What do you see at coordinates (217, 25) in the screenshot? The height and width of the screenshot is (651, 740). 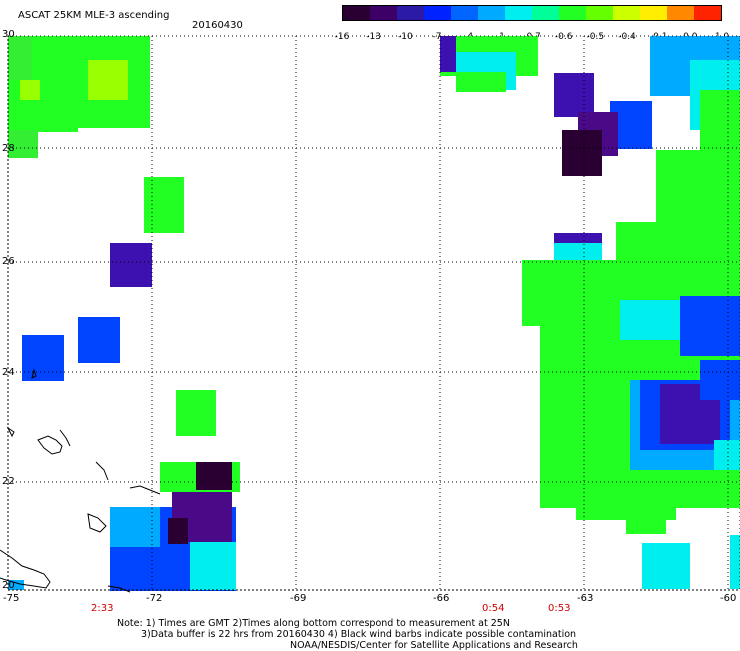 I see `map-date: 20160430` at bounding box center [217, 25].